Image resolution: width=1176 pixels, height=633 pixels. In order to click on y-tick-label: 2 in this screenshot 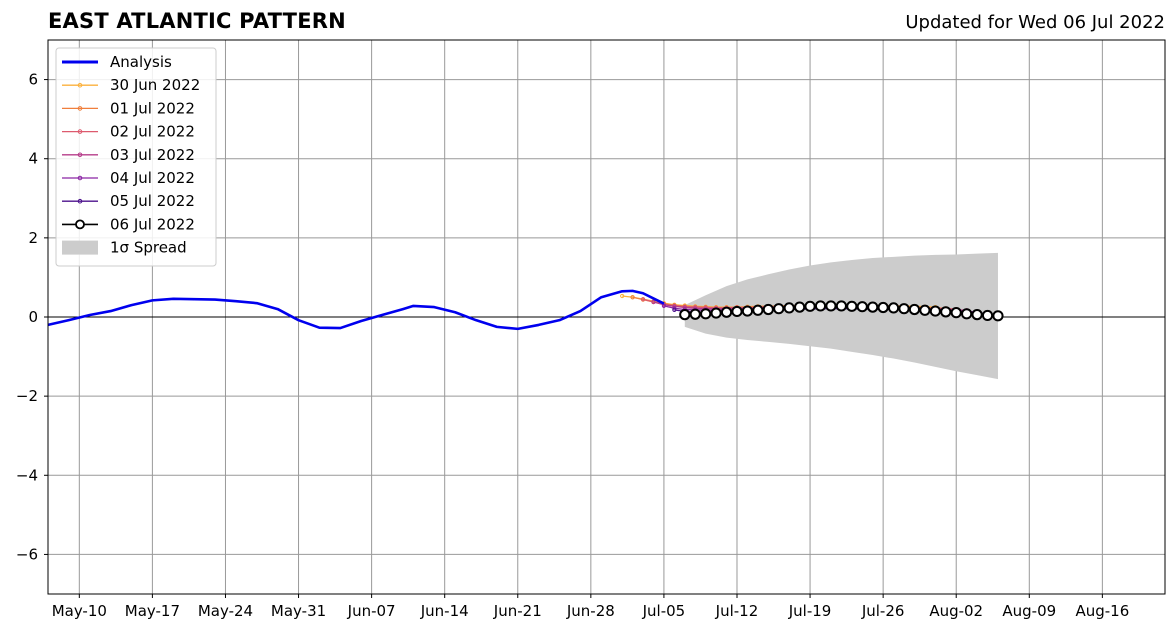, I will do `click(33, 238)`.